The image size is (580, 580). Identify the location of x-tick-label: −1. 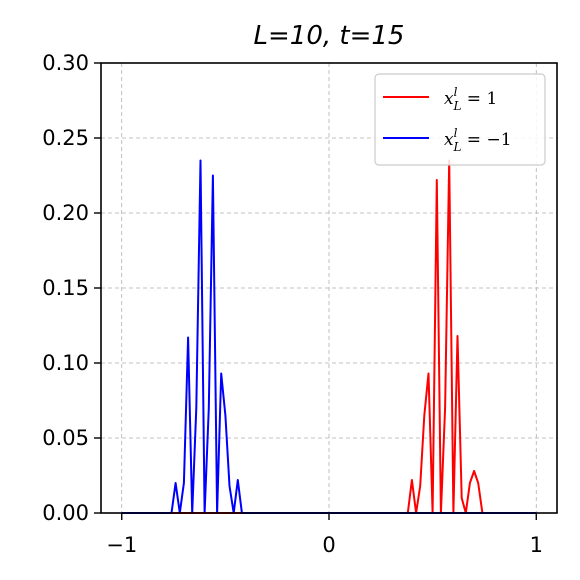
(121, 545).